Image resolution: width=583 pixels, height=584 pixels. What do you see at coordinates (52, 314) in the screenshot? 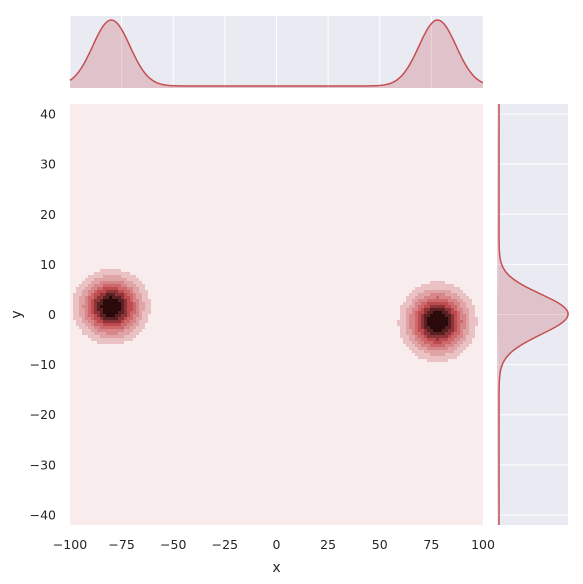
I see `y-tick-label: 0` at bounding box center [52, 314].